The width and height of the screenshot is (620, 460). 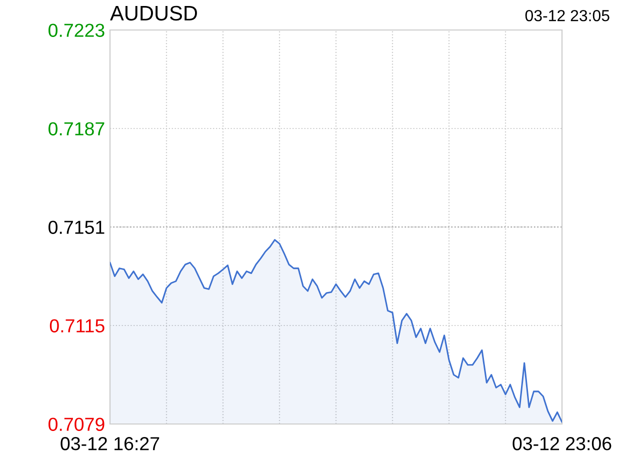 What do you see at coordinates (76, 129) in the screenshot?
I see `y-tick-label: 0.7187` at bounding box center [76, 129].